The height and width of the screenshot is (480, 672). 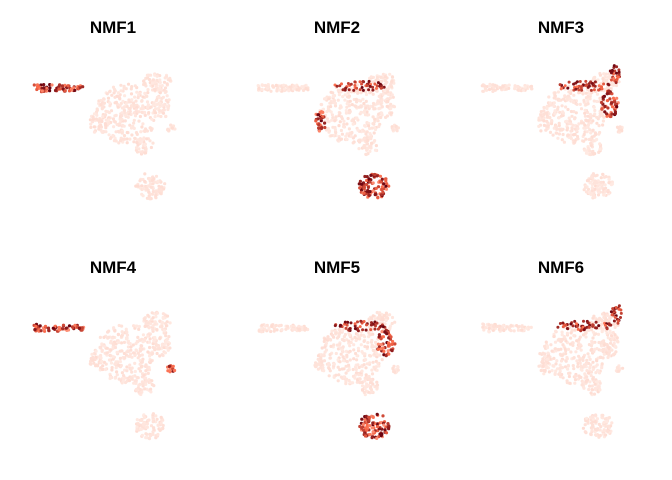 What do you see at coordinates (553, 348) in the screenshot?
I see `panel-nmf6: NMF6` at bounding box center [553, 348].